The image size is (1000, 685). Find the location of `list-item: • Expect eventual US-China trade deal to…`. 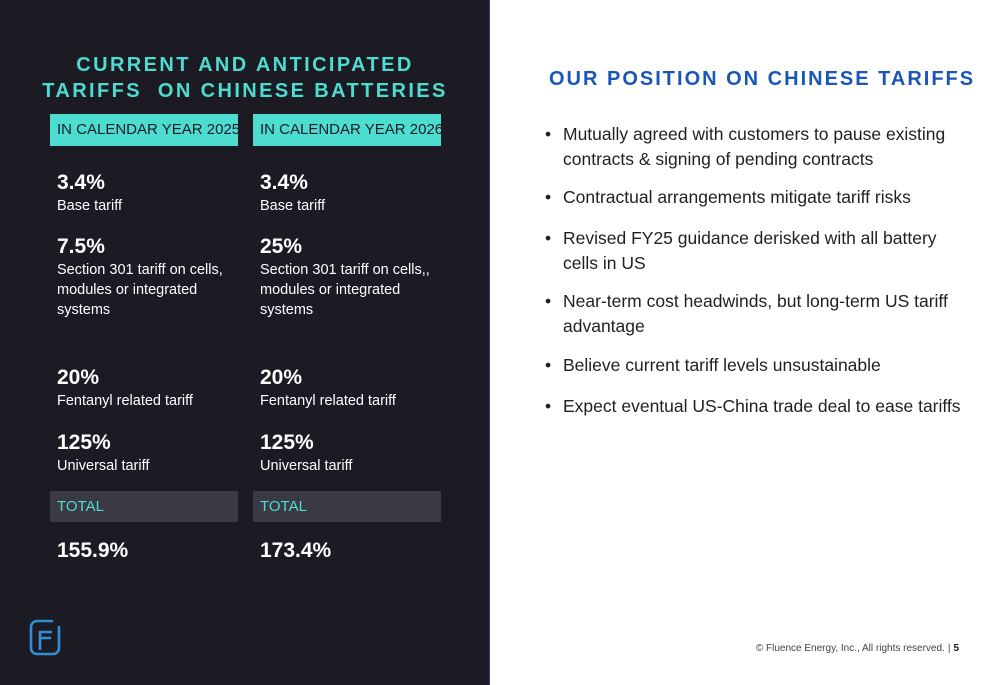

list-item: • Expect eventual US-China trade deal to… is located at coordinates (755, 406).